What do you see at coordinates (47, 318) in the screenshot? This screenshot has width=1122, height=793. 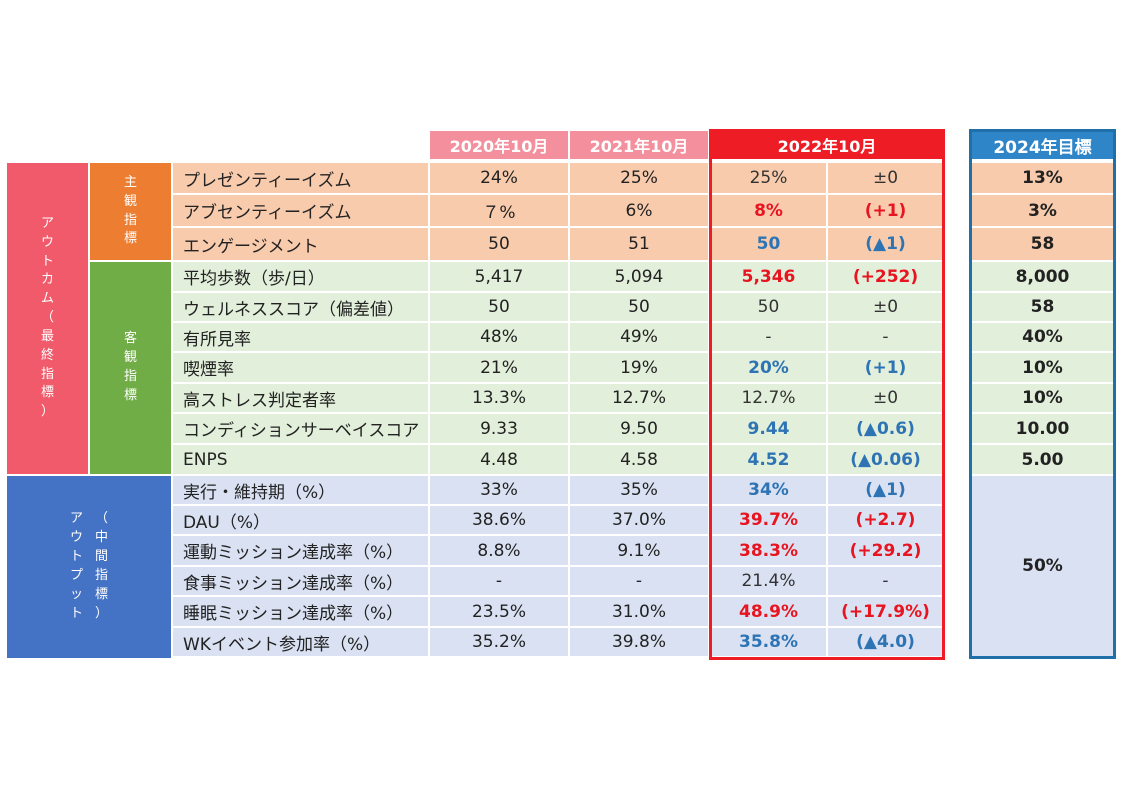 I see `outcome-group-label: アウトカム （ 最終指標 ）` at bounding box center [47, 318].